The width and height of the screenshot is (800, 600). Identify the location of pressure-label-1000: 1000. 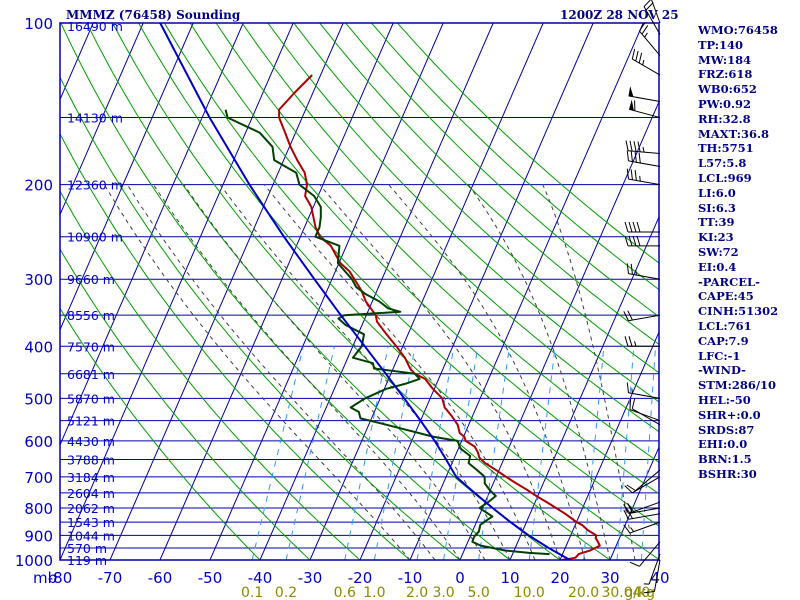
(34, 561).